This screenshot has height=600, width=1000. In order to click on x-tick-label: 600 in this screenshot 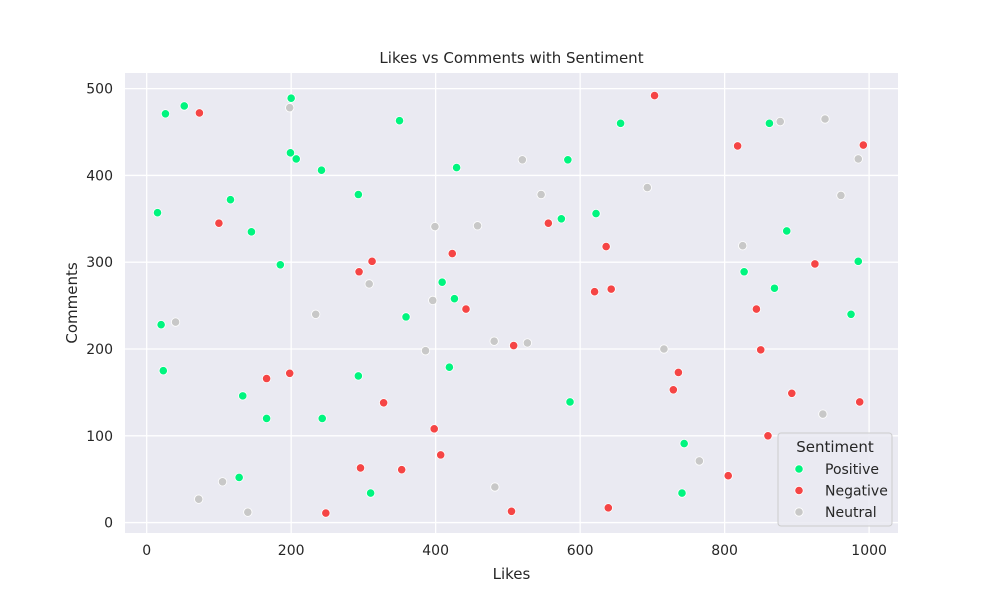, I will do `click(580, 551)`.